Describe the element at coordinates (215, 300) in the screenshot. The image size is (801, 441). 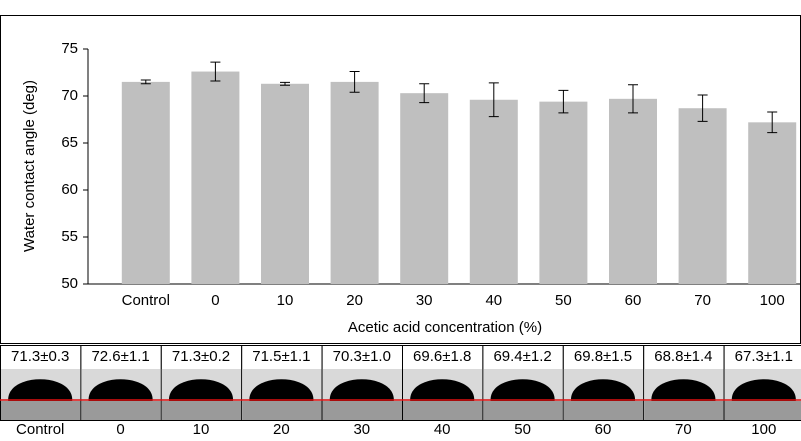
I see `x-tick-label: 0` at that location.